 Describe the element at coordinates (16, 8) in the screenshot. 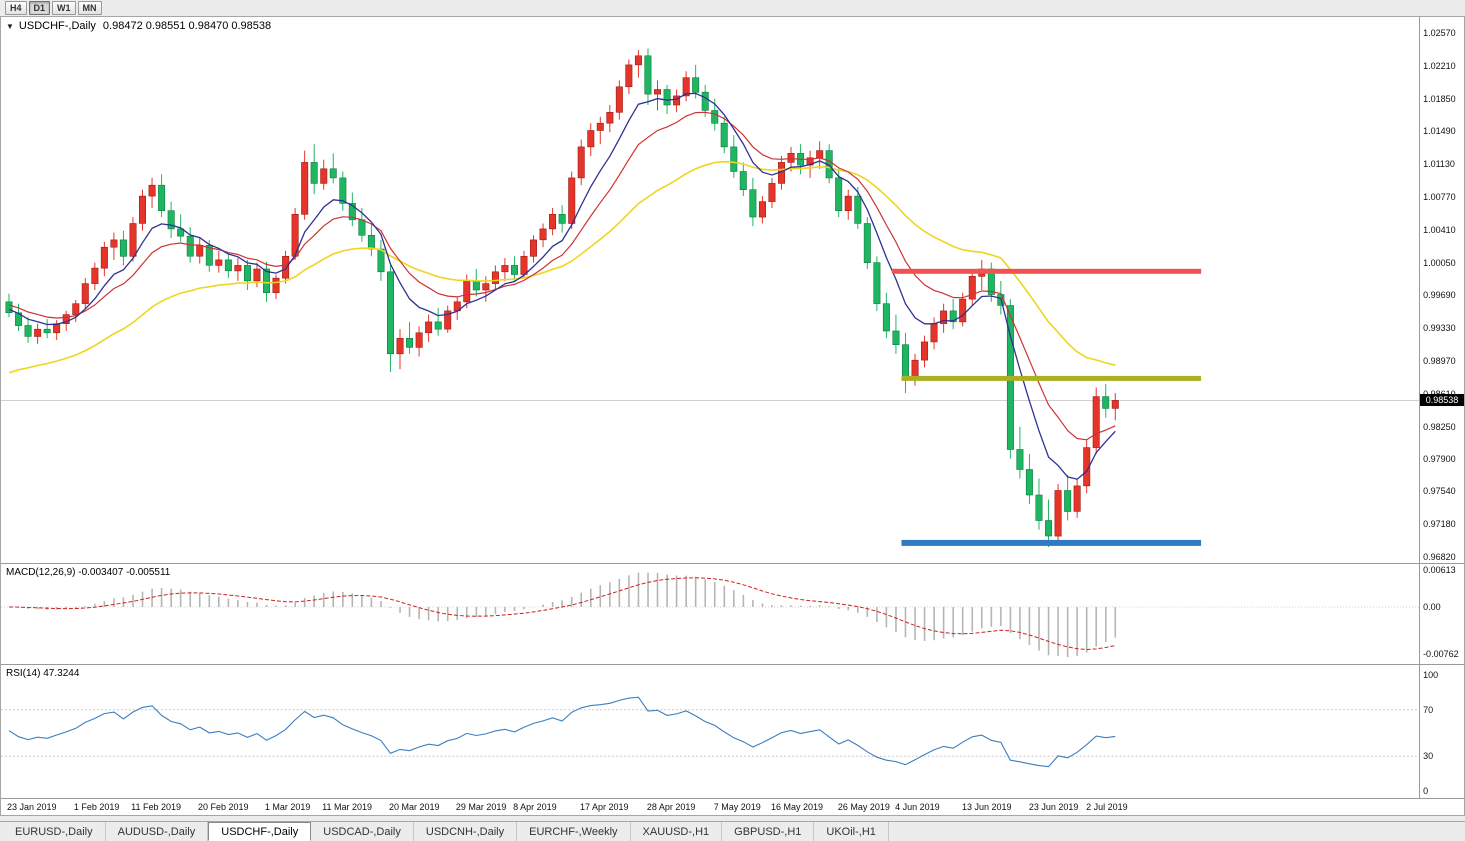

I see `timeframe-button-h4: H4` at that location.